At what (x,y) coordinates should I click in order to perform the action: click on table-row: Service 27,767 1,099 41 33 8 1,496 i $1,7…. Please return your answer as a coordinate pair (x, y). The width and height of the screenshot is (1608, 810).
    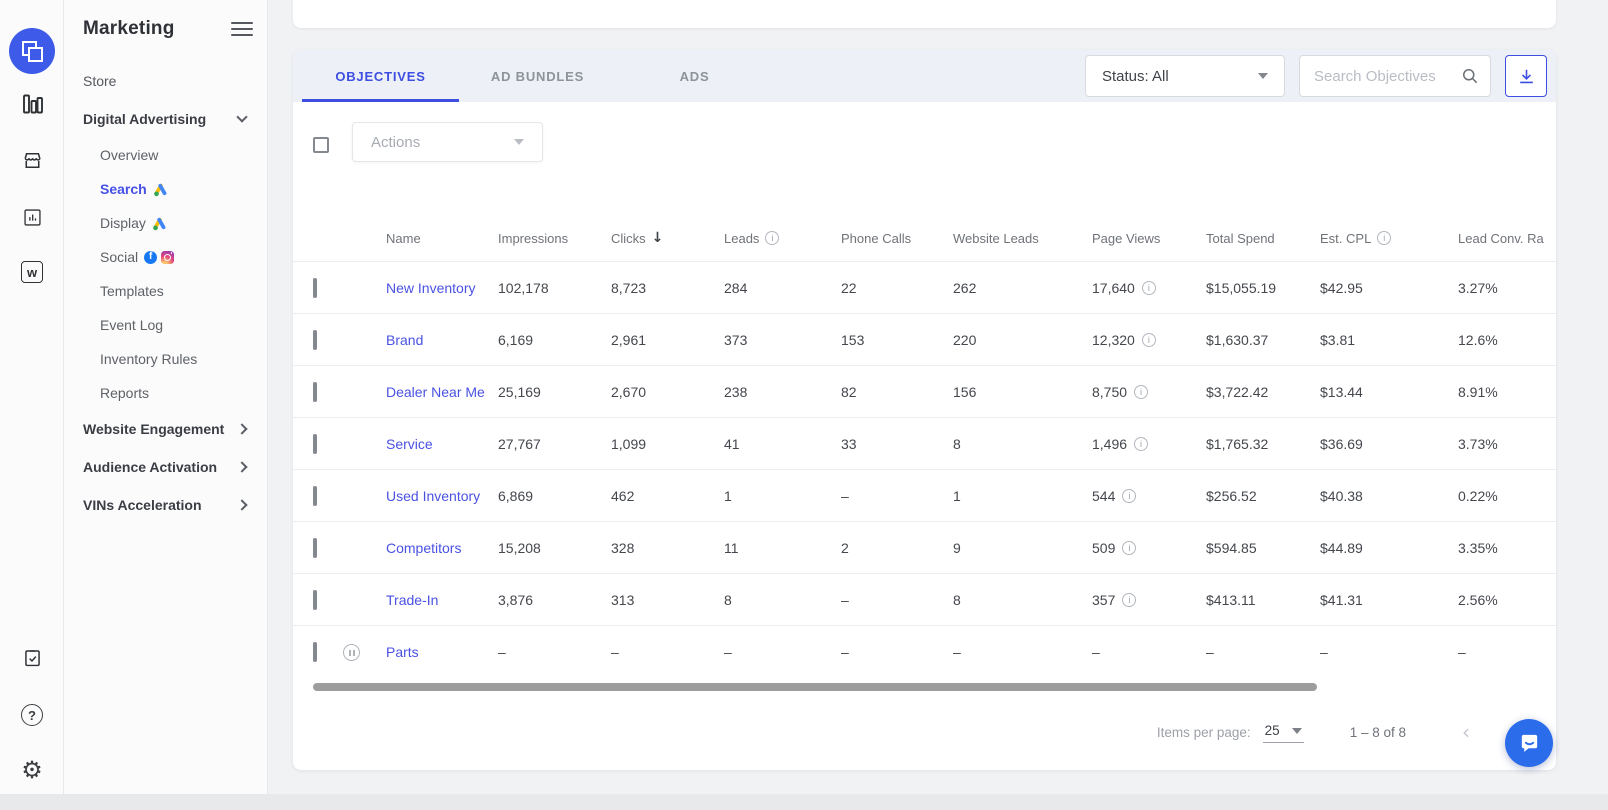
    Looking at the image, I should click on (924, 444).